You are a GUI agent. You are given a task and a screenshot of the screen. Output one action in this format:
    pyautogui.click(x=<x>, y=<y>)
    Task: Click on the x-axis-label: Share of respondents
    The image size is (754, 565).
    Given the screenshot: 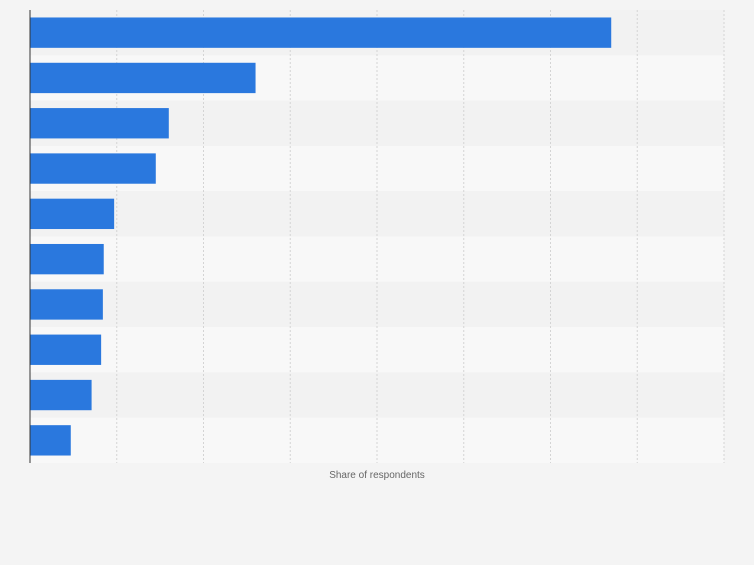 What is the action you would take?
    pyautogui.click(x=377, y=475)
    